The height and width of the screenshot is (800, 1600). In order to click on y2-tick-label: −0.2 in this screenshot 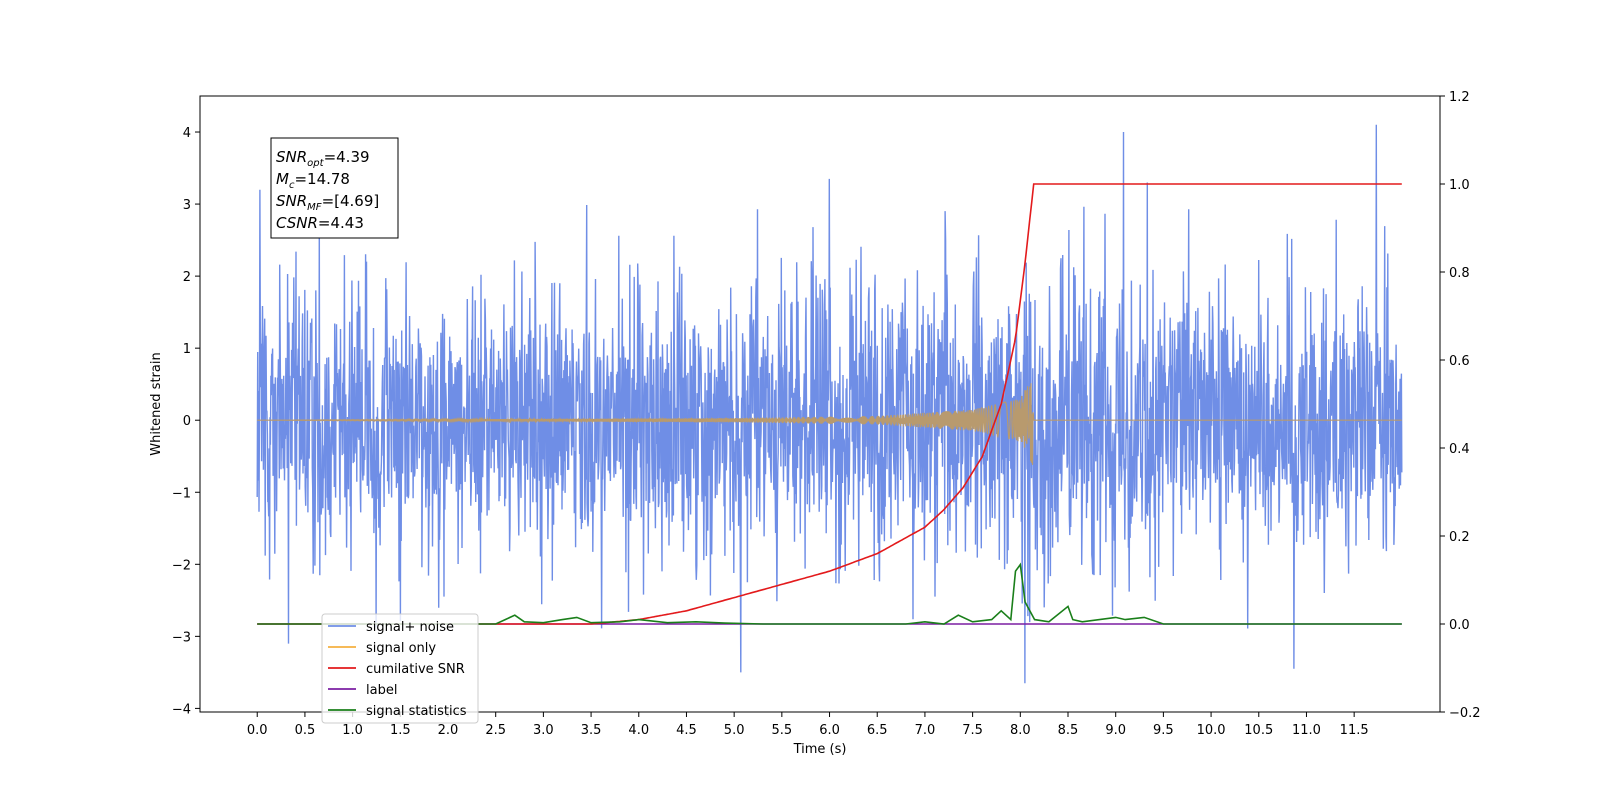, I will do `click(1465, 713)`.